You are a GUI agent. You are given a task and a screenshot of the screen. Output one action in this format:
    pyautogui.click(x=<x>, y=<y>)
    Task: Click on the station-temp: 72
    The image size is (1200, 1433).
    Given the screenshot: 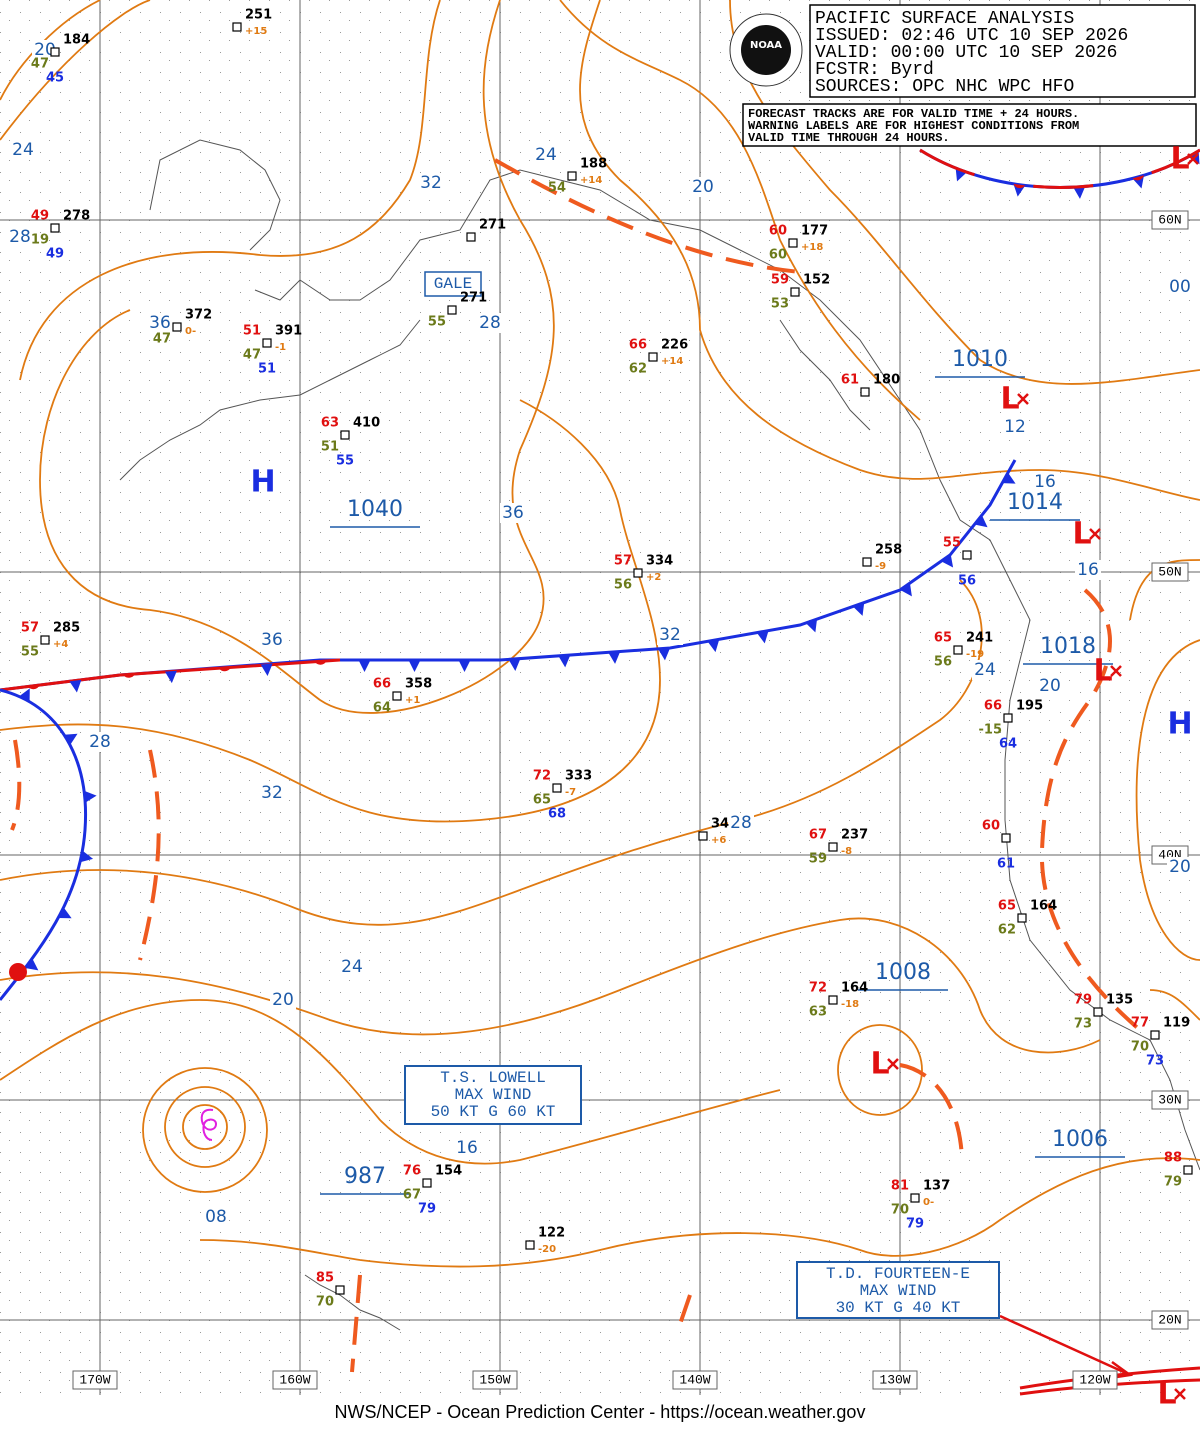 What is the action you would take?
    pyautogui.click(x=542, y=776)
    